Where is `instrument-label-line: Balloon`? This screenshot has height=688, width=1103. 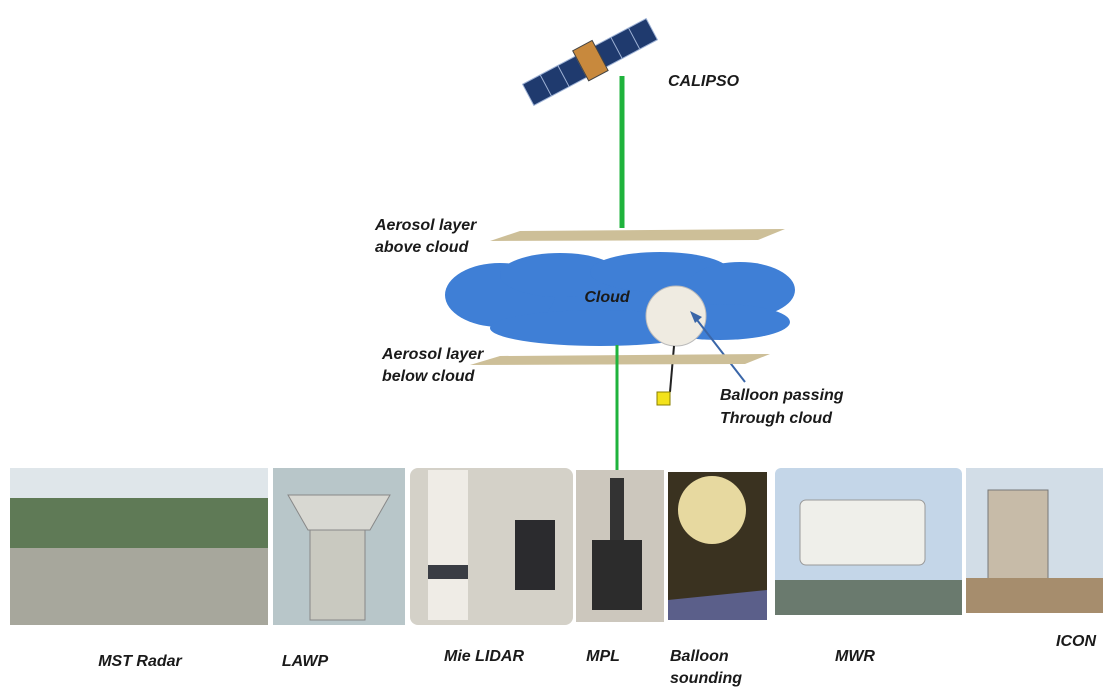 instrument-label-line: Balloon is located at coordinates (699, 656).